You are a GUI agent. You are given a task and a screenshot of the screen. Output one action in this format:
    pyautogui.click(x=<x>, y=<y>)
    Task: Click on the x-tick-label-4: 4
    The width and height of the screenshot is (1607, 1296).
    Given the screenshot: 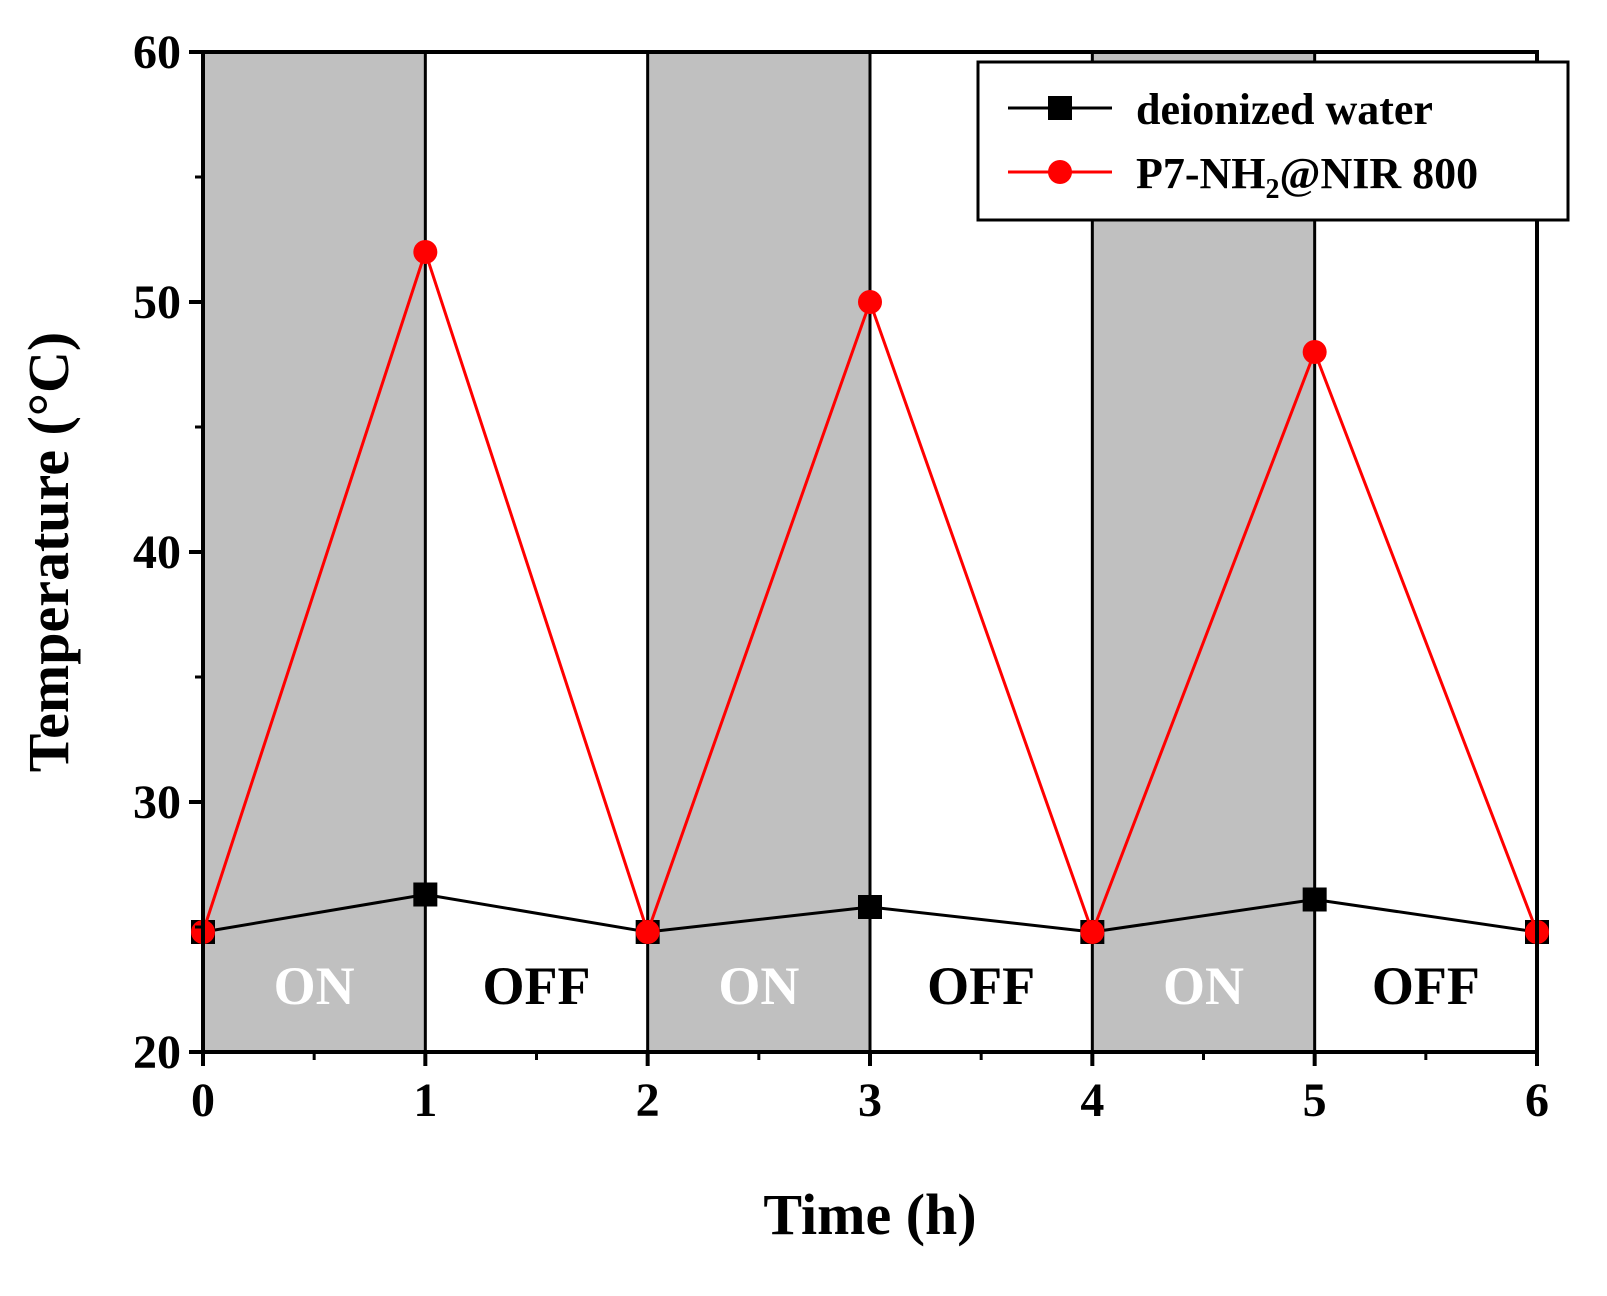 What is the action you would take?
    pyautogui.click(x=1092, y=1100)
    